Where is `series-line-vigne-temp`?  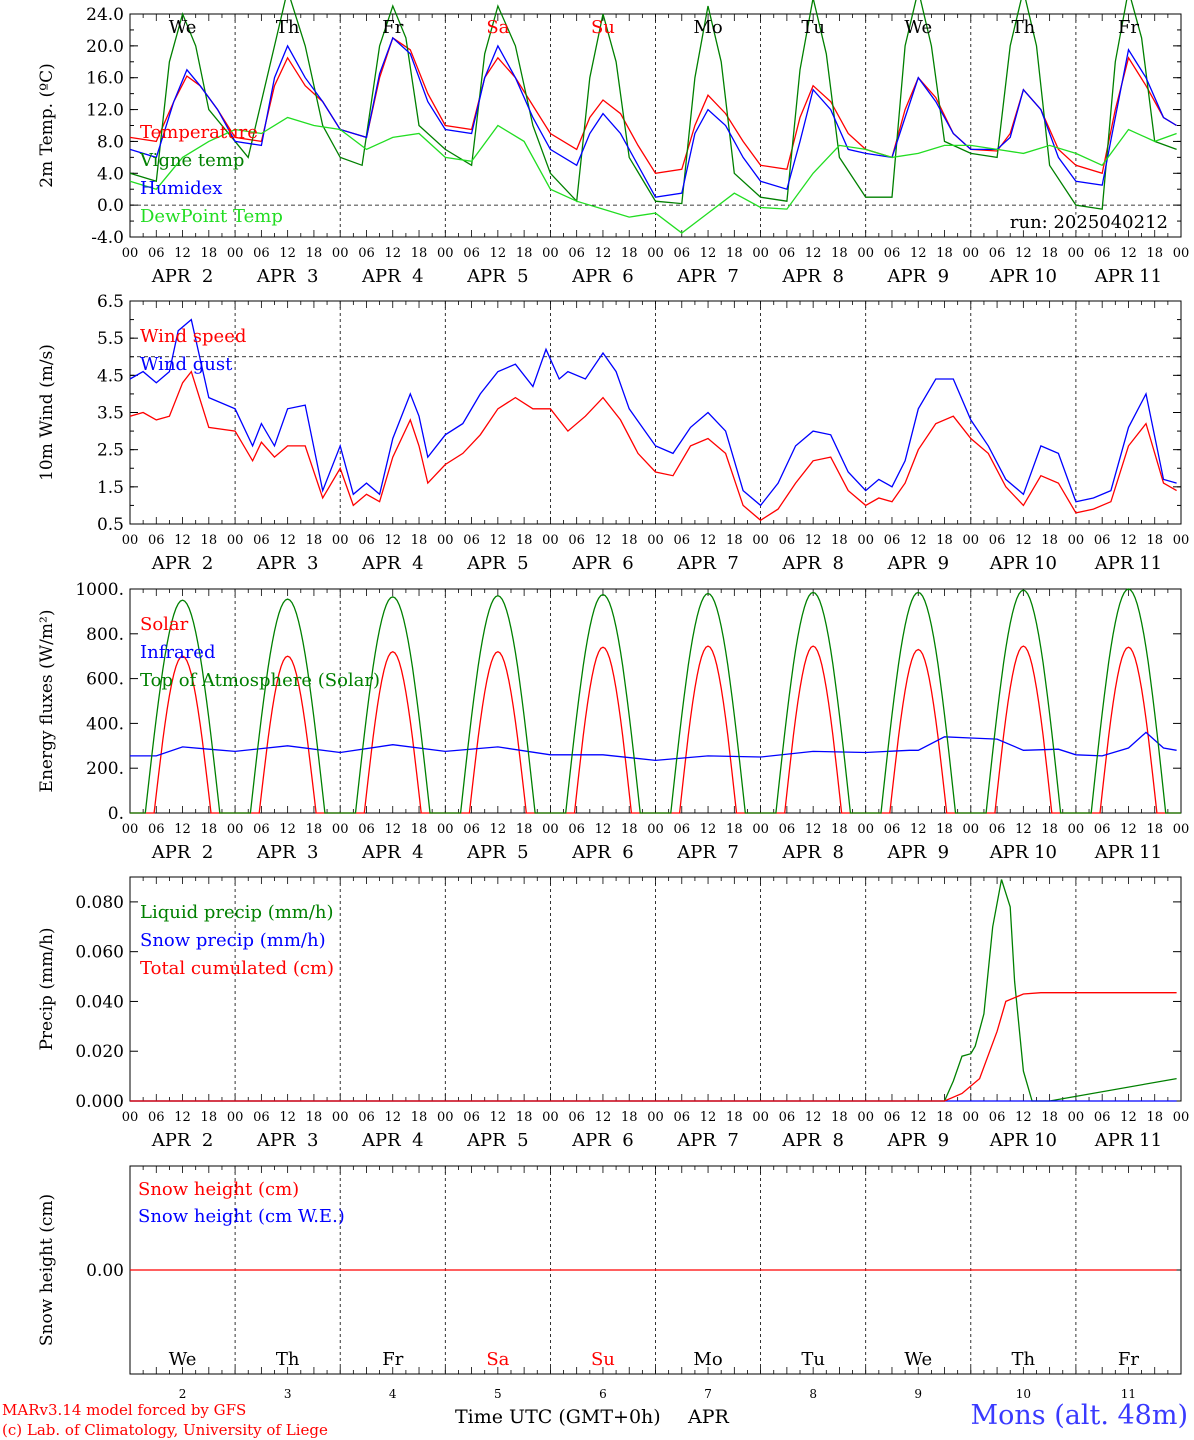 series-line-vigne-temp is located at coordinates (653, 105).